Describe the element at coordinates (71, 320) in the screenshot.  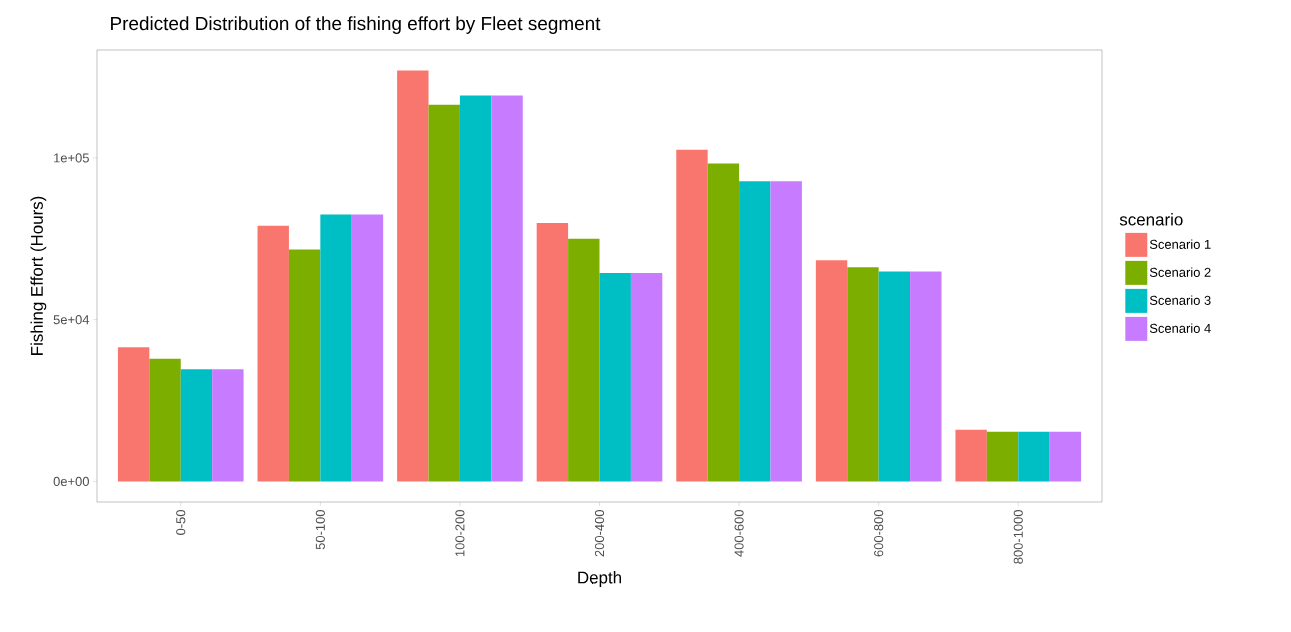
I see `y-tick-label: 5e+04` at that location.